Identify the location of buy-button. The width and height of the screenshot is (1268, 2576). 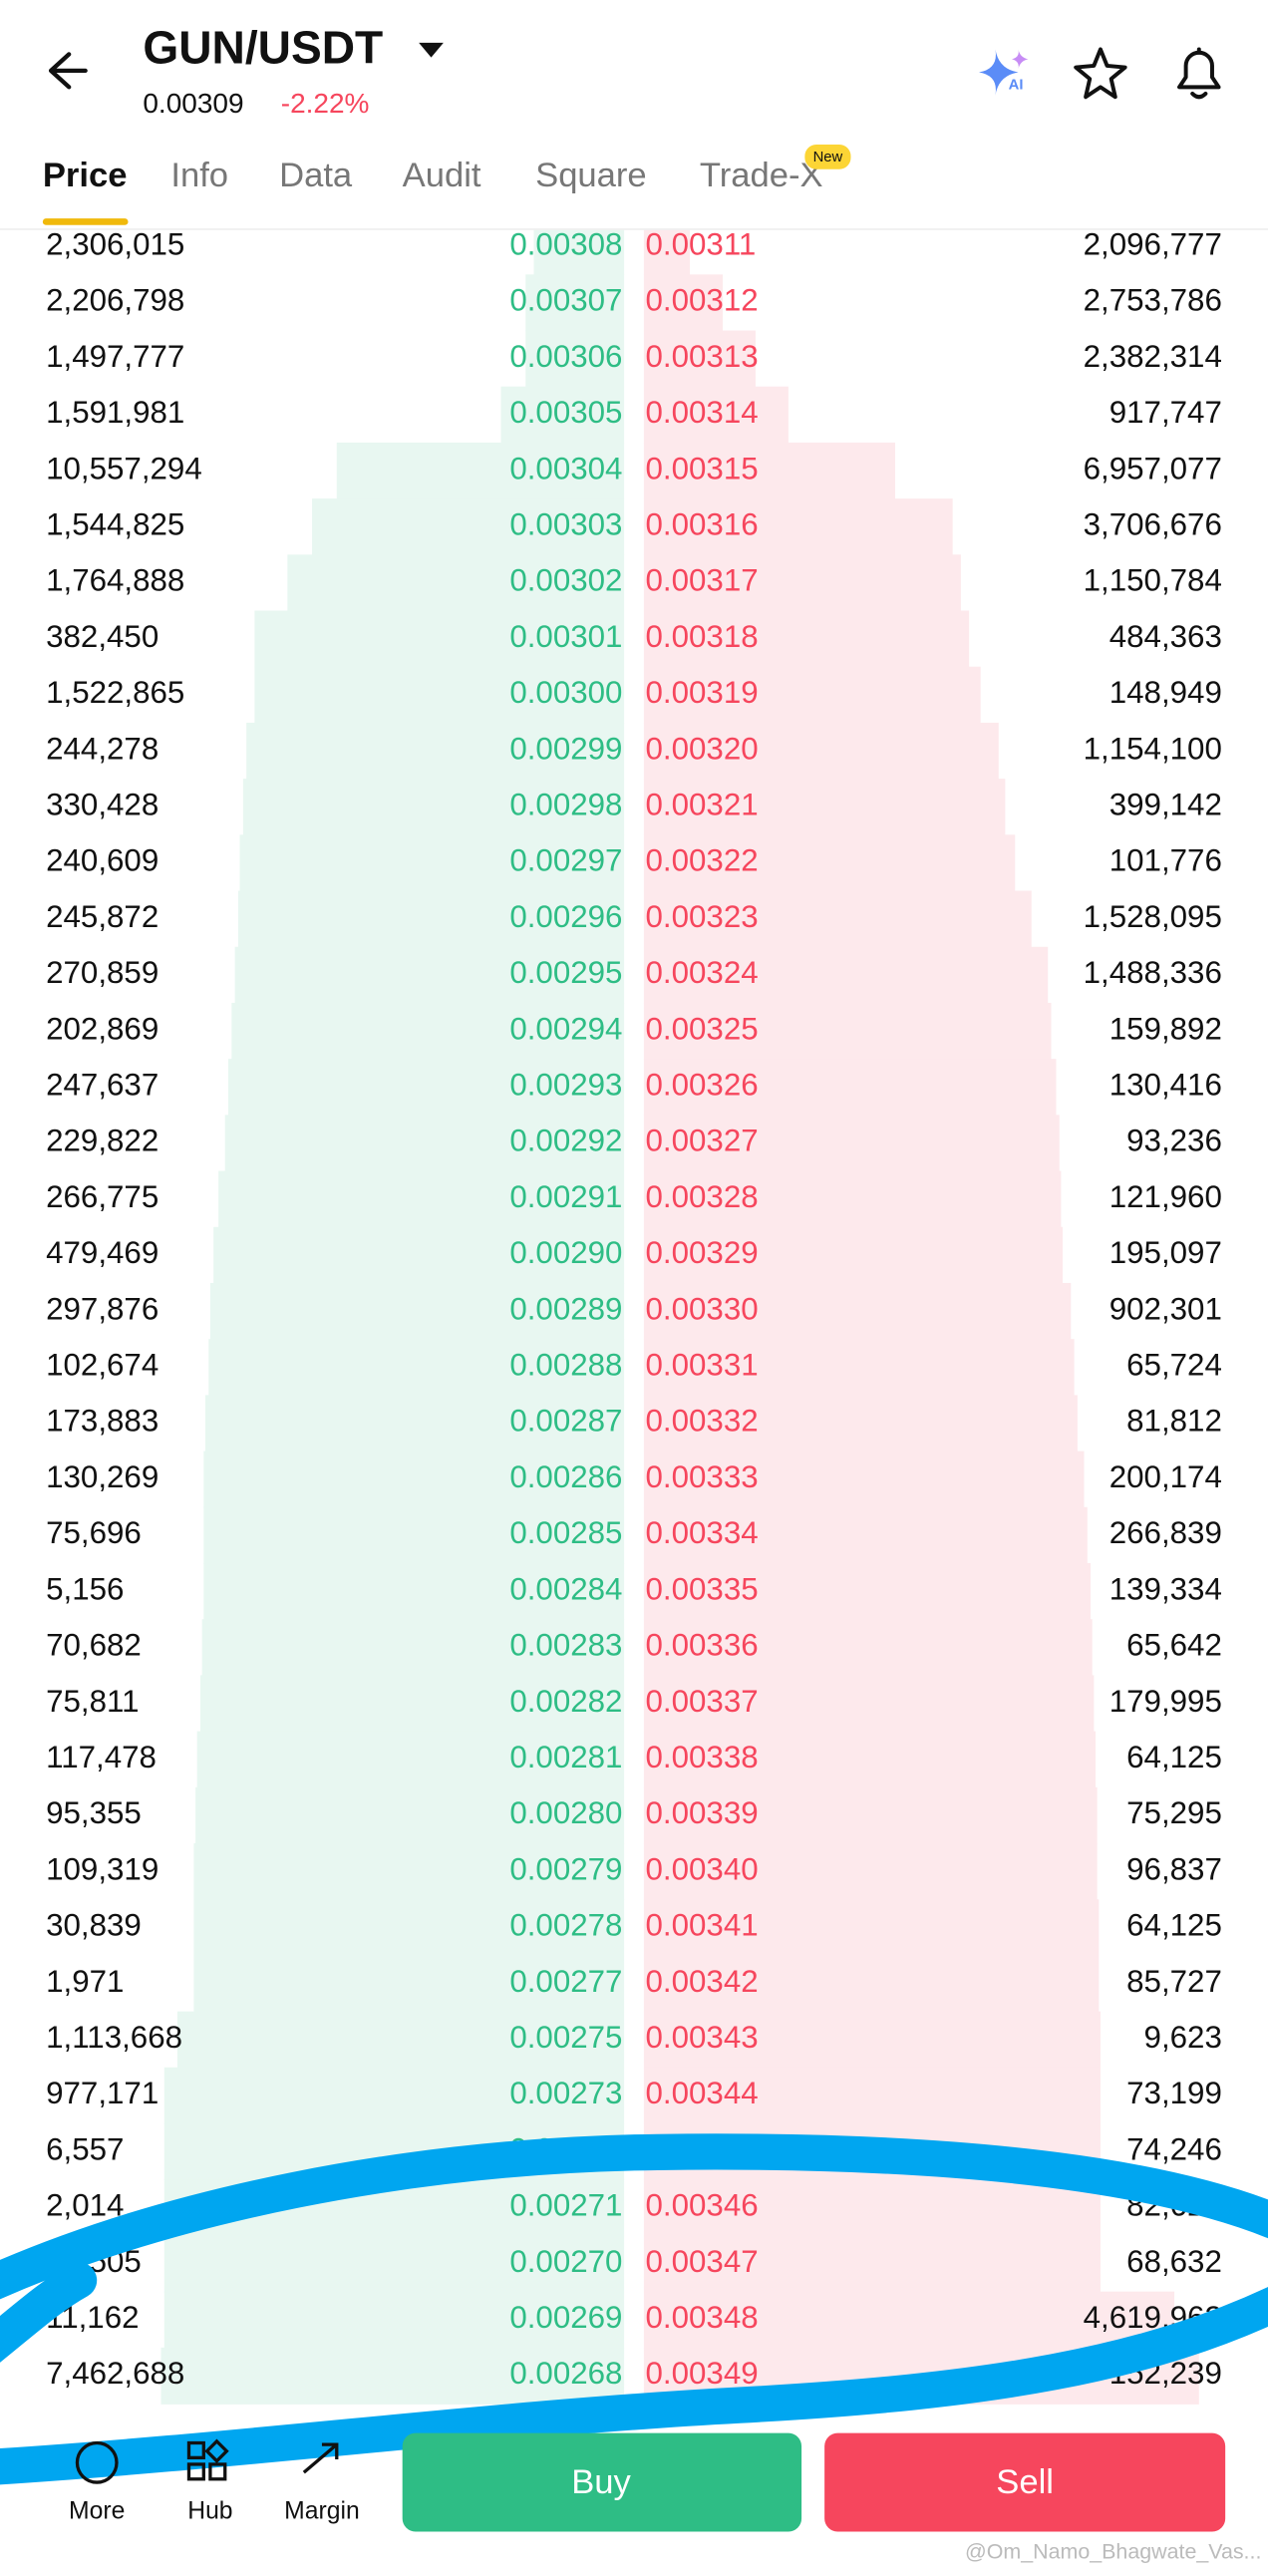
(602, 2482).